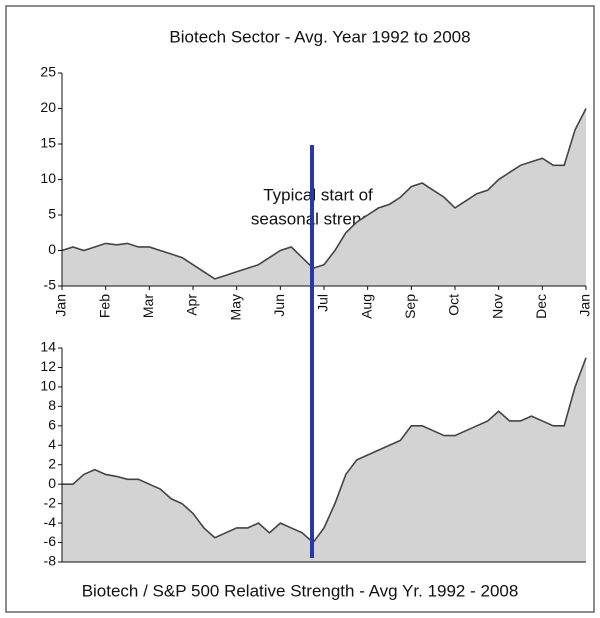  Describe the element at coordinates (48, 366) in the screenshot. I see `y-tick-label: 12` at that location.